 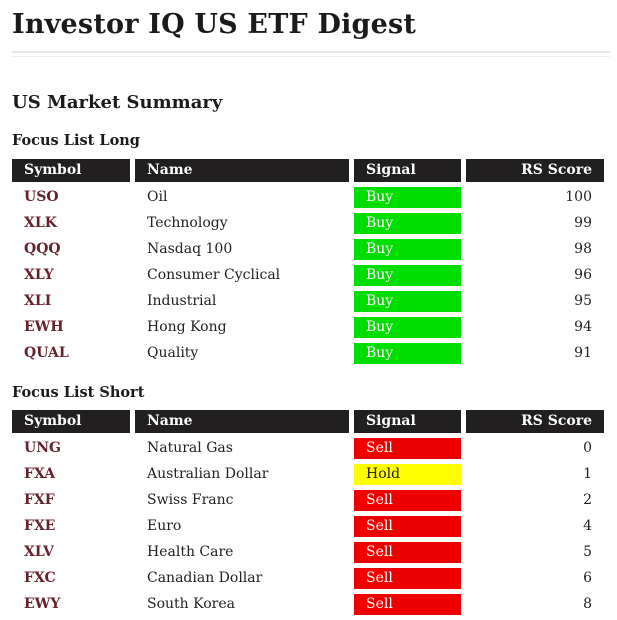 I want to click on name-cell: Quality, so click(x=173, y=352).